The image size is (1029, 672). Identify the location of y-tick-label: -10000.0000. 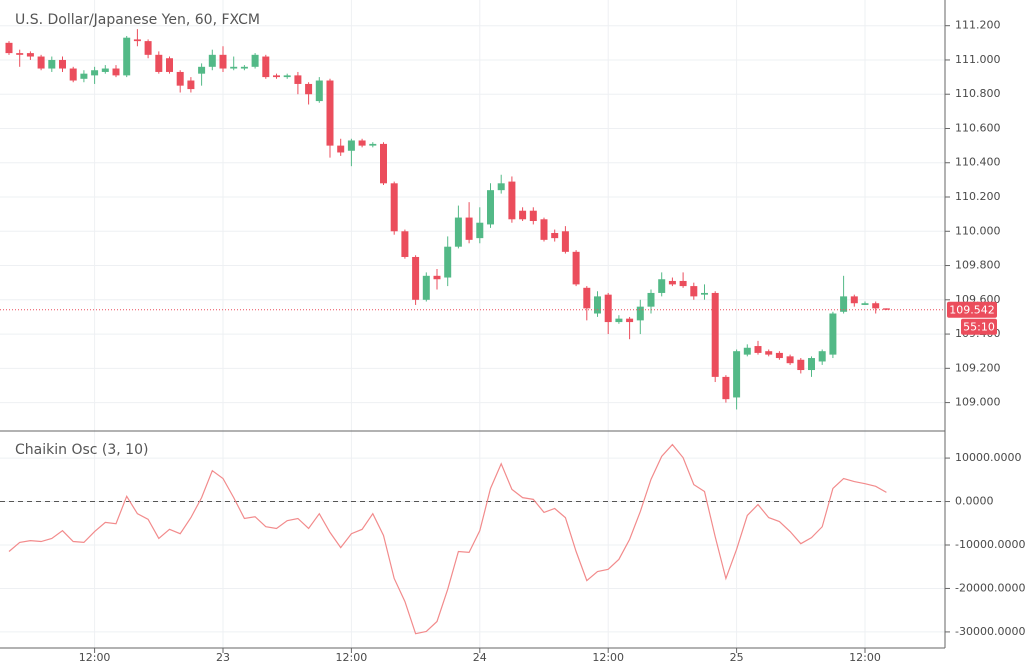
(990, 544).